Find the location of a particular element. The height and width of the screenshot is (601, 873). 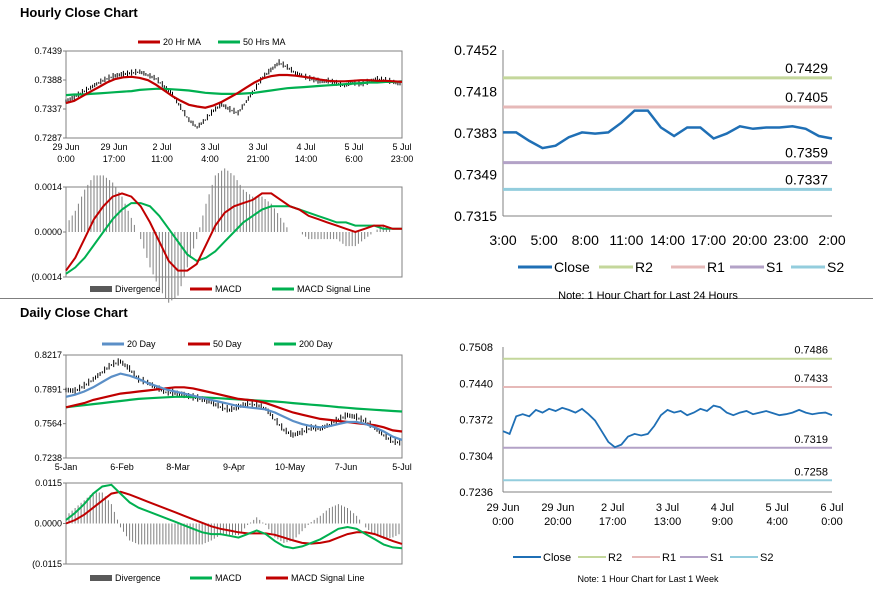

hourly-price-ytick-2: 0.7337 is located at coordinates (48, 109).